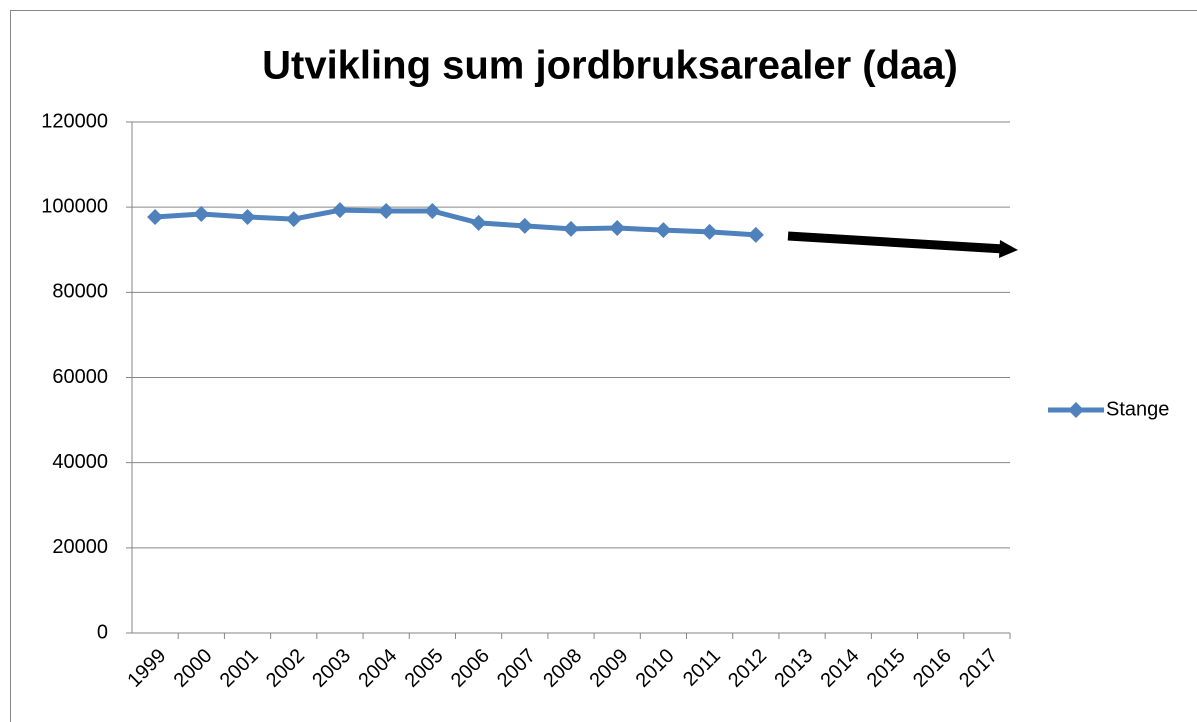 The height and width of the screenshot is (722, 1197). I want to click on legend-marker, so click(1076, 410).